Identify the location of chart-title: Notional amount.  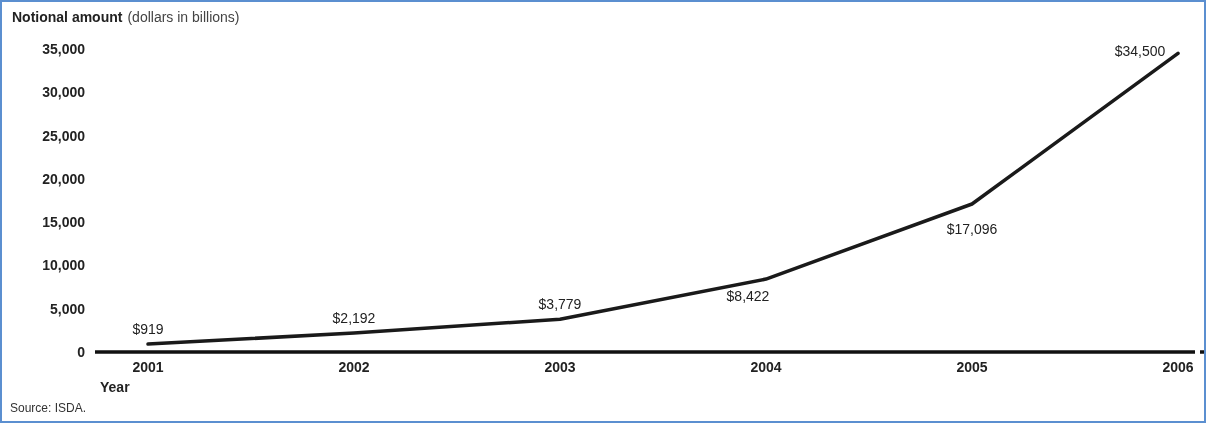
(67, 17).